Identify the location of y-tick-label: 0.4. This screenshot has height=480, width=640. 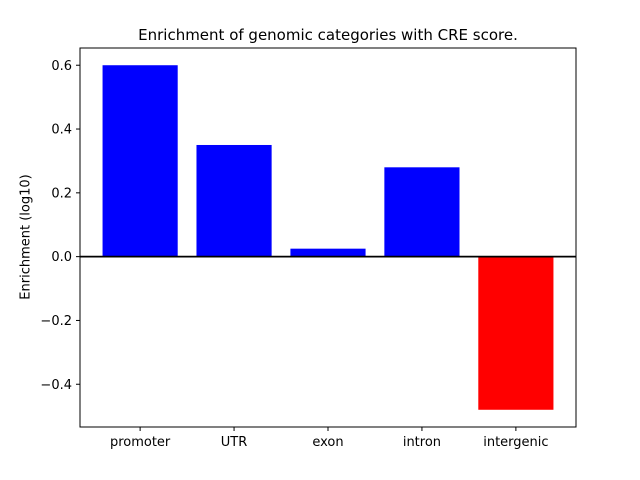
(61, 130).